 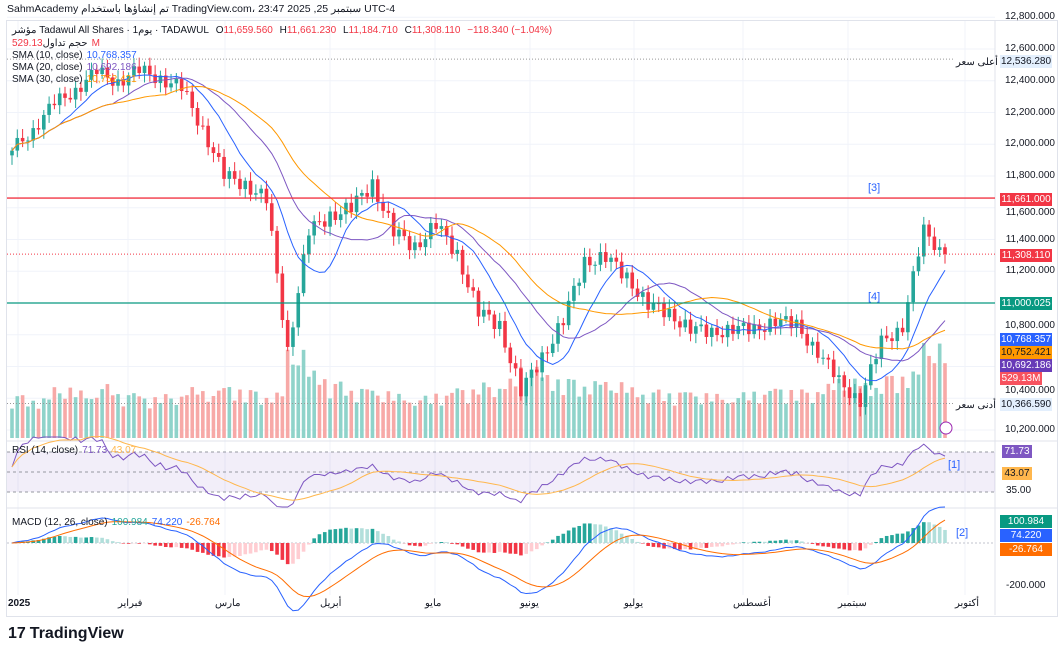 What do you see at coordinates (946, 428) in the screenshot?
I see `alert-bolt-icon` at bounding box center [946, 428].